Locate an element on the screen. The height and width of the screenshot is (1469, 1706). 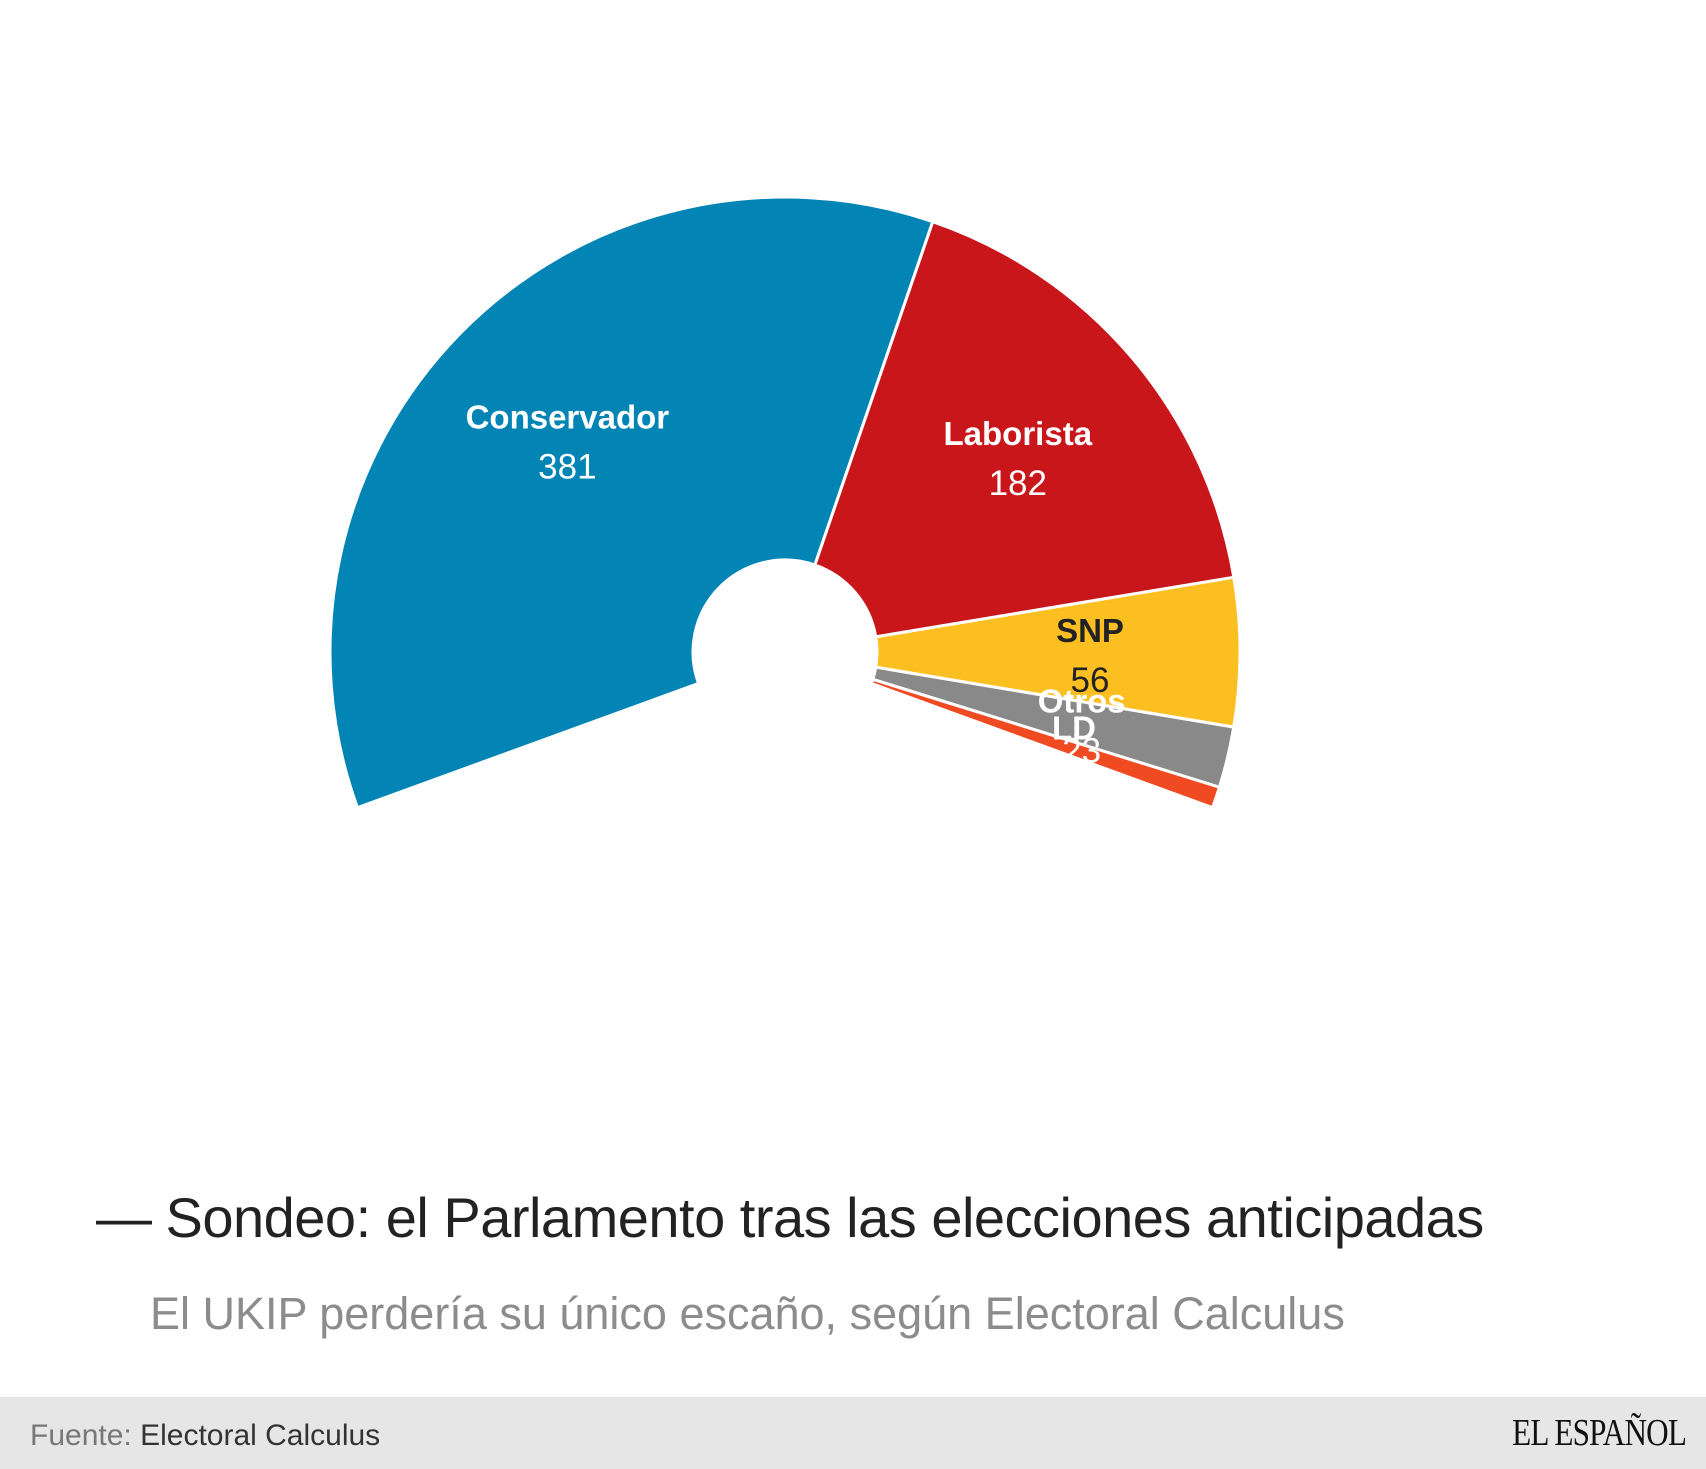
slice-label-snp: SNP is located at coordinates (1090, 630).